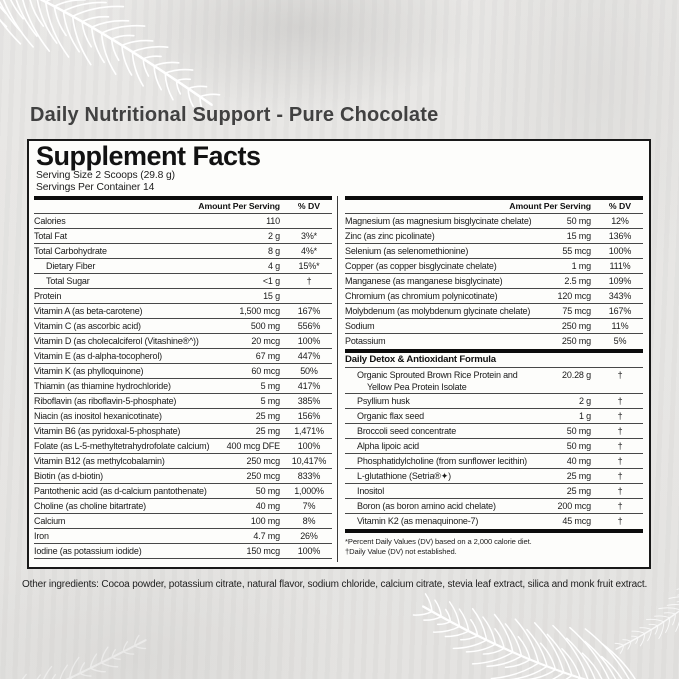 This screenshot has width=679, height=679. What do you see at coordinates (265, 521) in the screenshot?
I see `amount-value: 100 mg` at bounding box center [265, 521].